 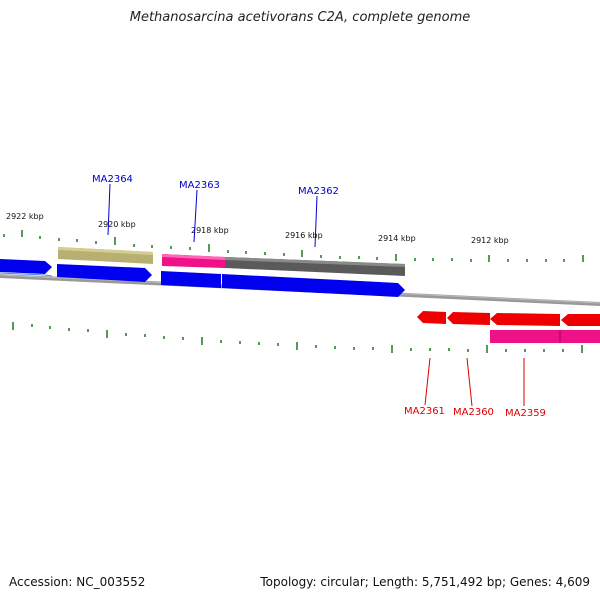 I want to click on gene-label: MA2359, so click(x=525, y=413).